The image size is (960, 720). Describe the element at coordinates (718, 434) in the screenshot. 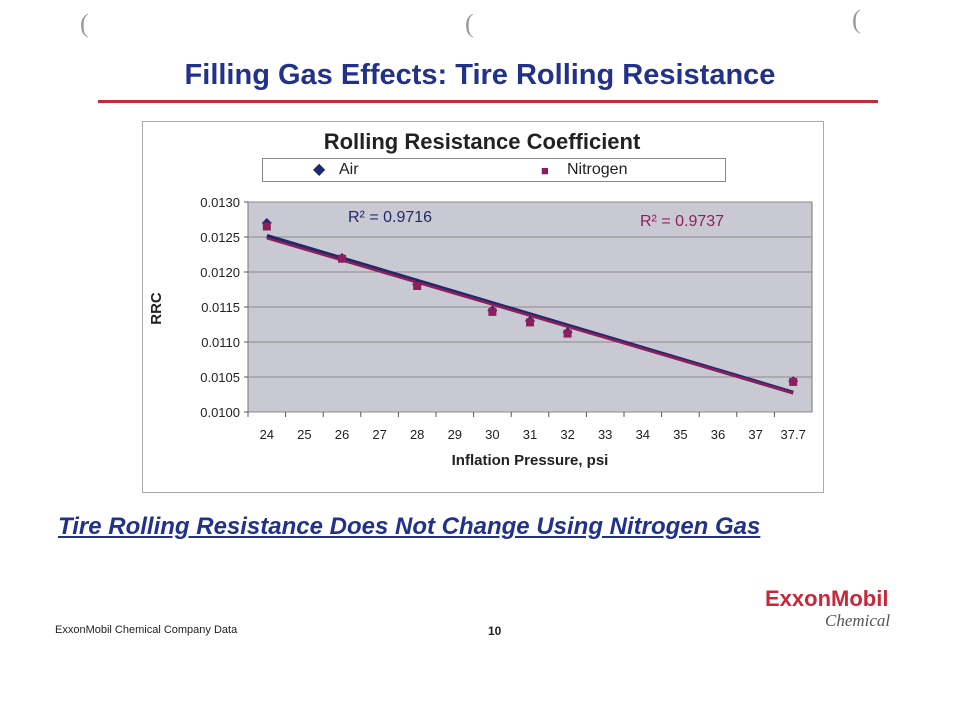

I see `x-tick-label: 36` at that location.